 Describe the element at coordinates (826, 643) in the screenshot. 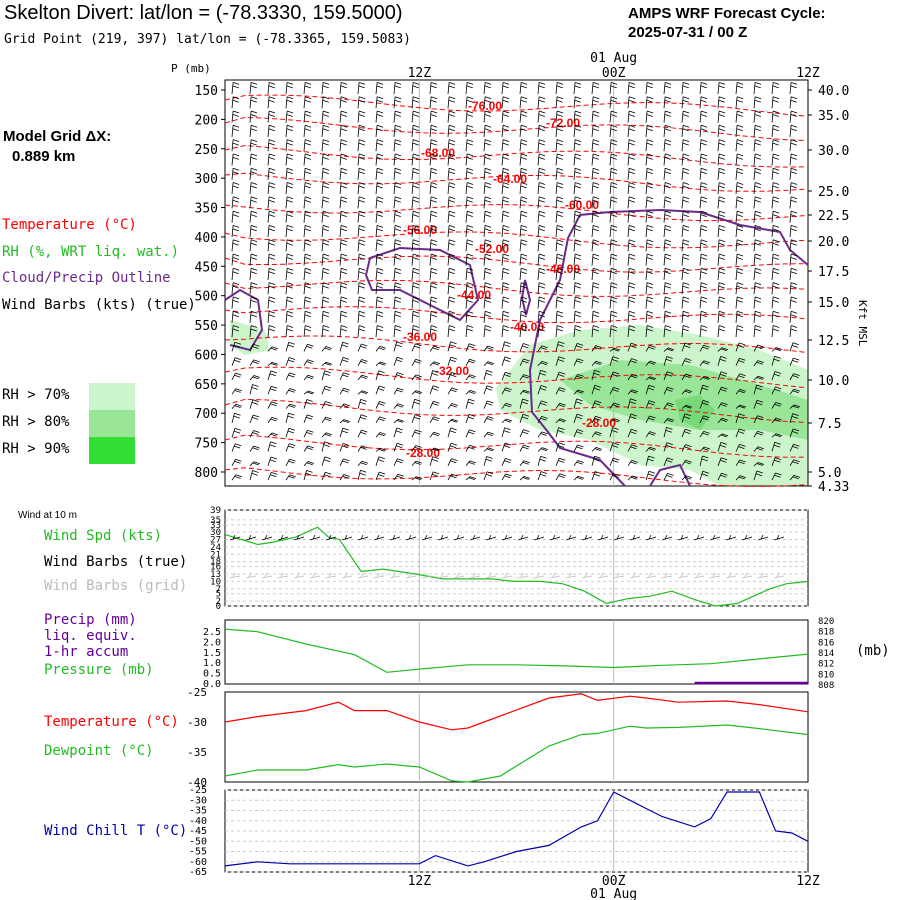

I see `pressure-tick-label-right: 816` at that location.